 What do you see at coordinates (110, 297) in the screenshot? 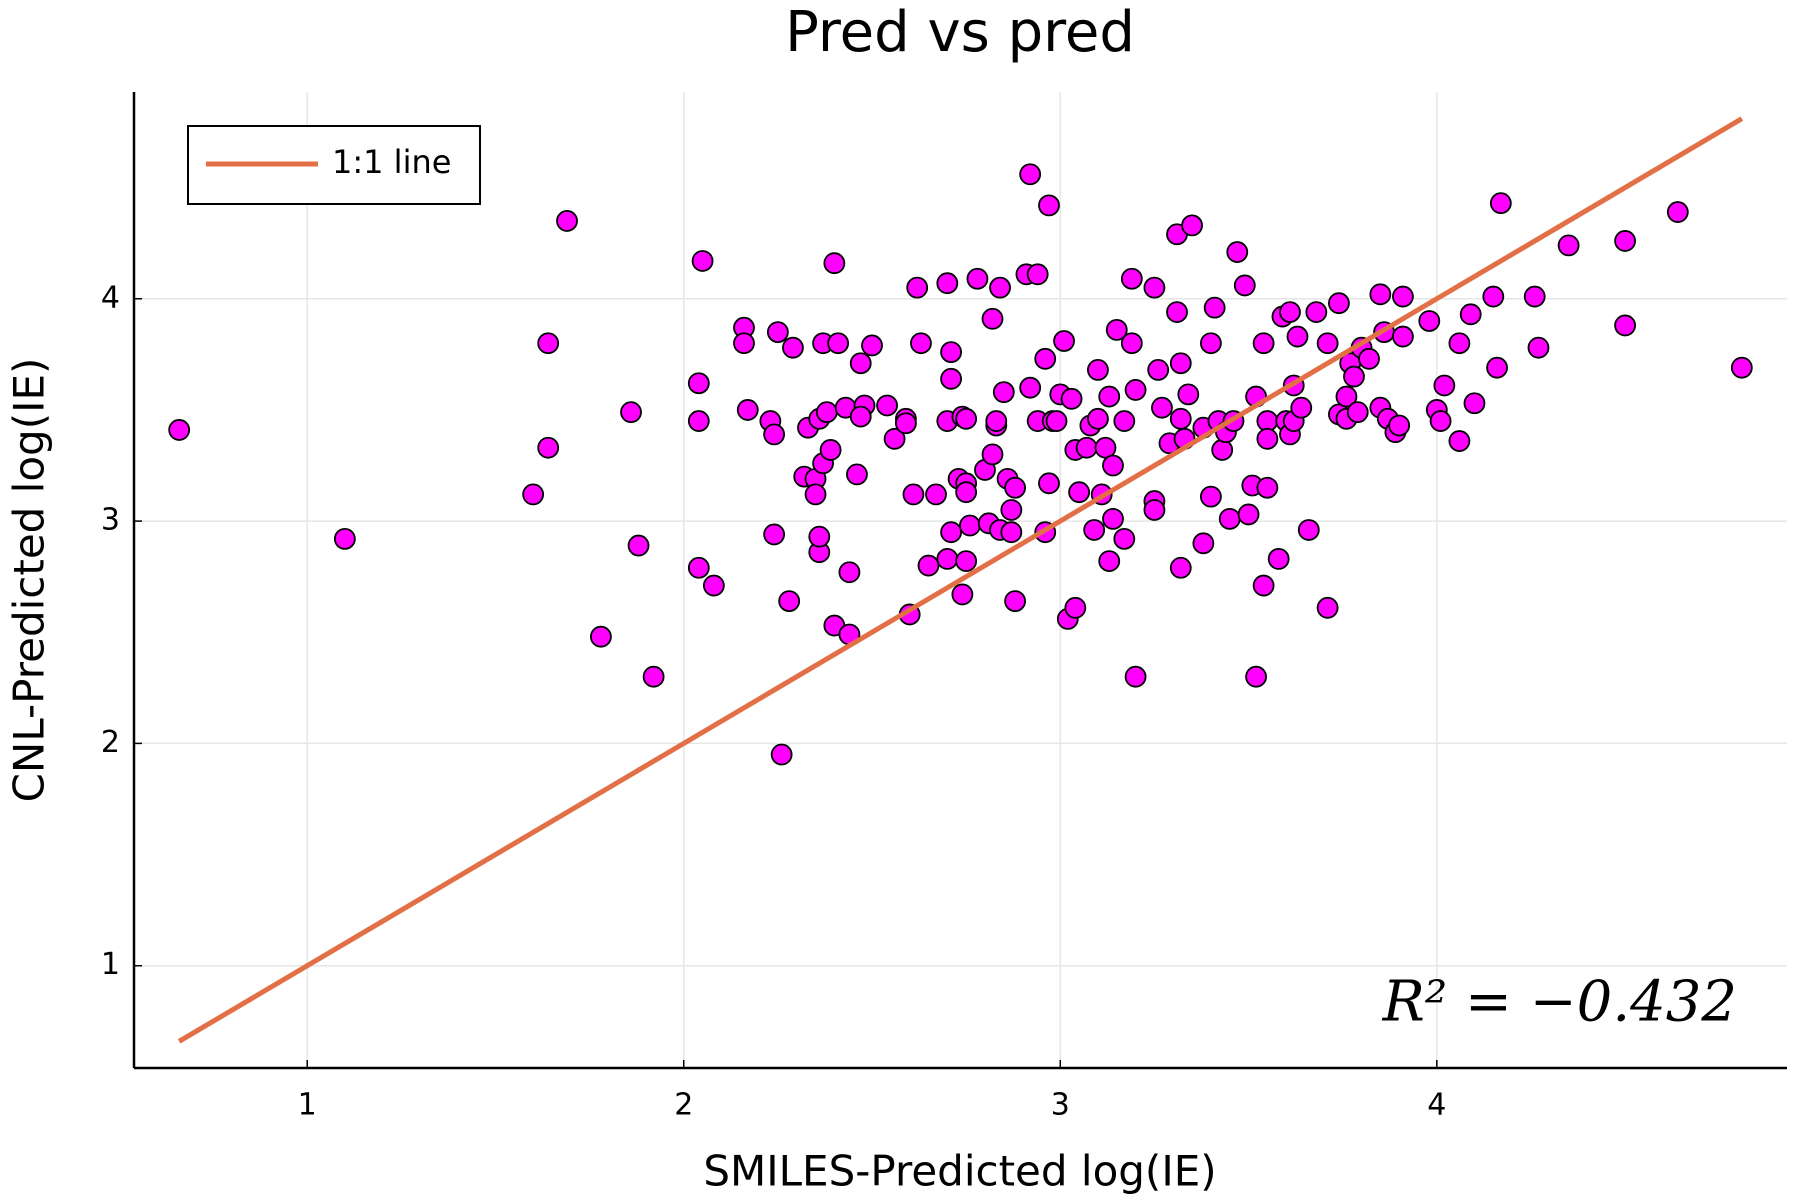
I see `y-tick-label: 4` at bounding box center [110, 297].